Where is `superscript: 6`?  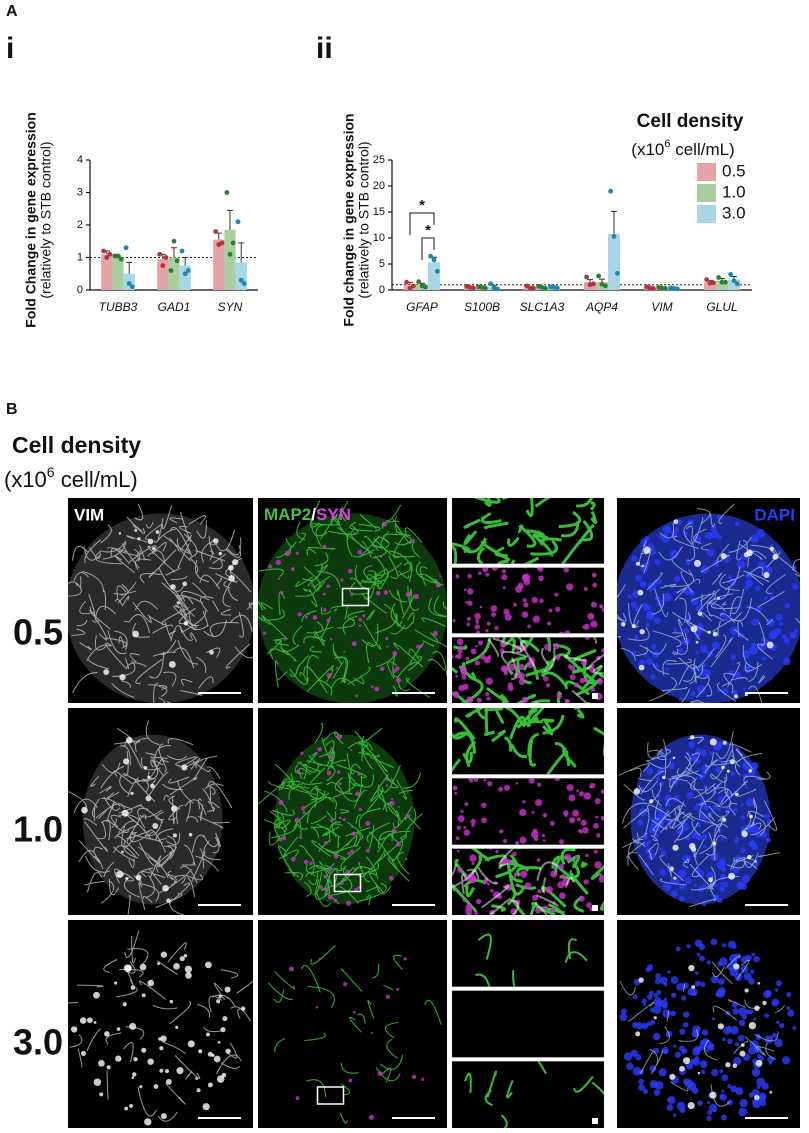
superscript: 6 is located at coordinates (51, 472).